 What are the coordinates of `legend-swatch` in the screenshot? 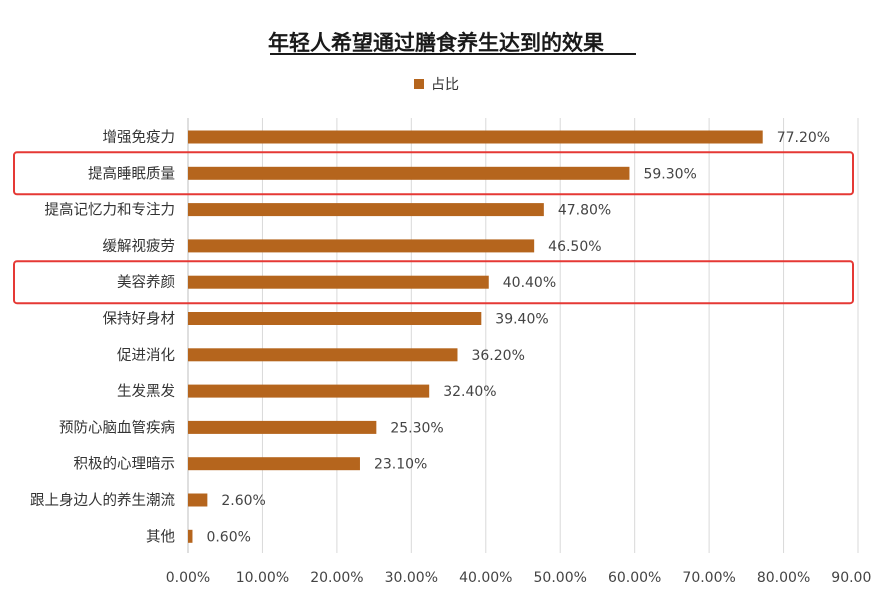 It's located at (419, 84).